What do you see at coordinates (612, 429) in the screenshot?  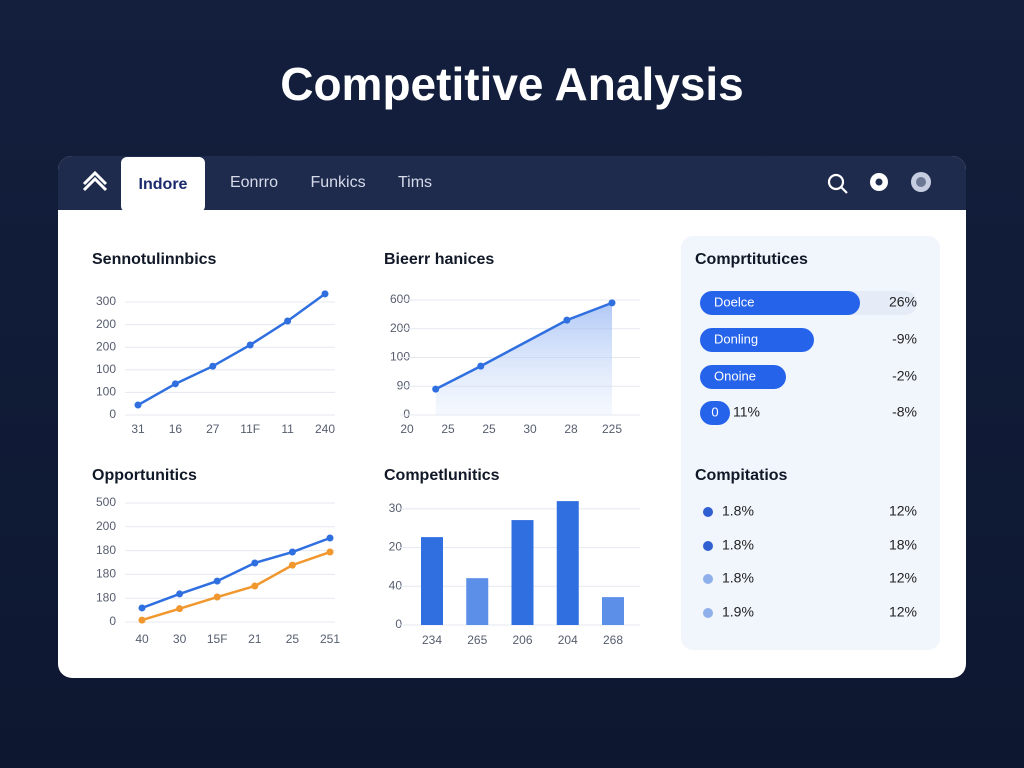 I see `x-tick-label: 225` at bounding box center [612, 429].